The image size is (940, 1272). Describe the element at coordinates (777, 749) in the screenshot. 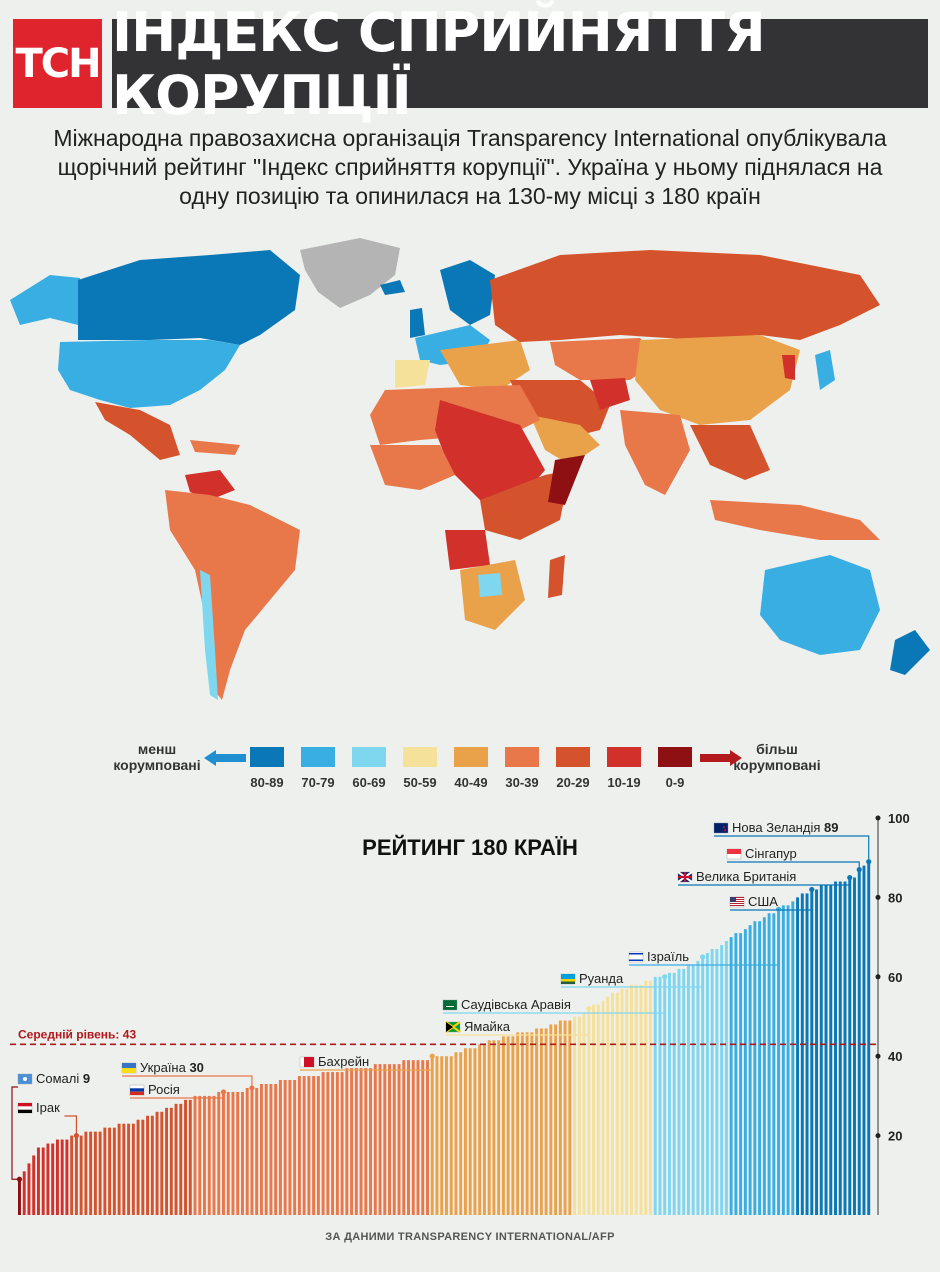

I see `legend-right-line: більш` at that location.